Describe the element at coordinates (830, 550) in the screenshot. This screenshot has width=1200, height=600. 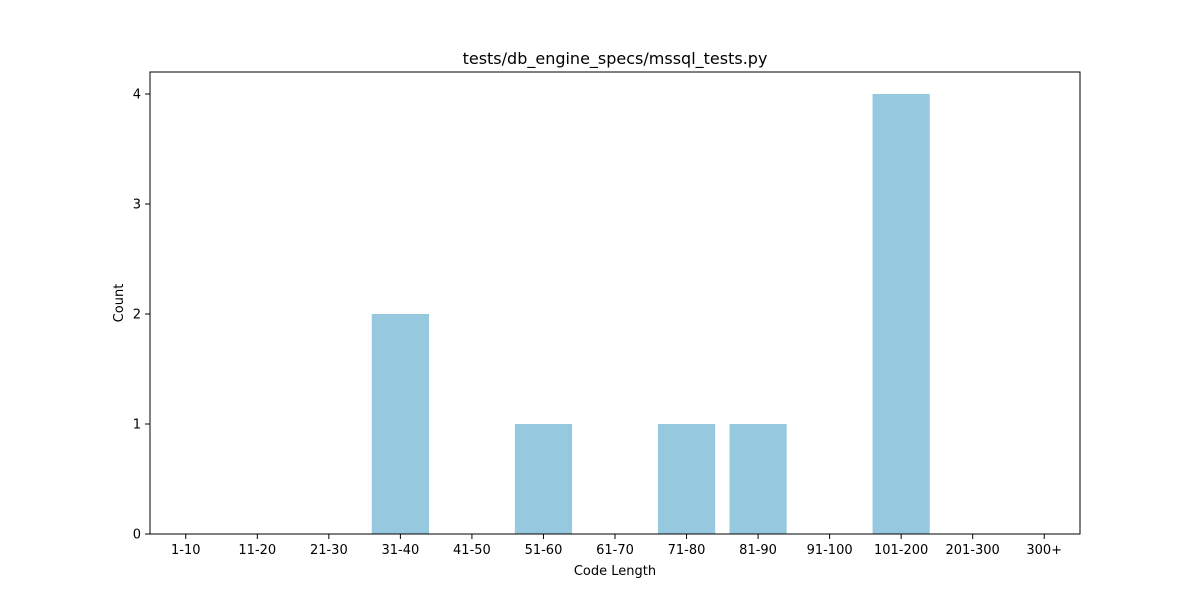
I see `x-tick-label: 91-100` at that location.